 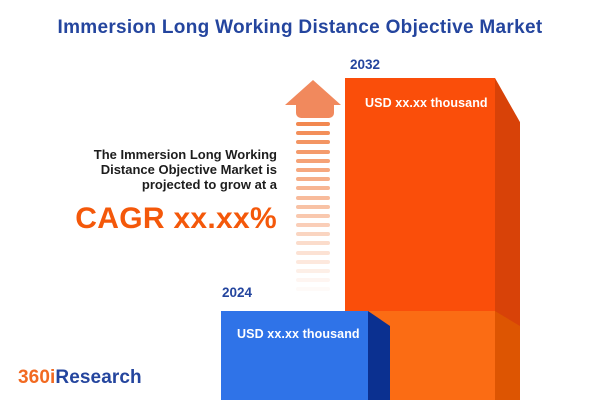 I want to click on bar-2024-face, so click(x=294, y=355).